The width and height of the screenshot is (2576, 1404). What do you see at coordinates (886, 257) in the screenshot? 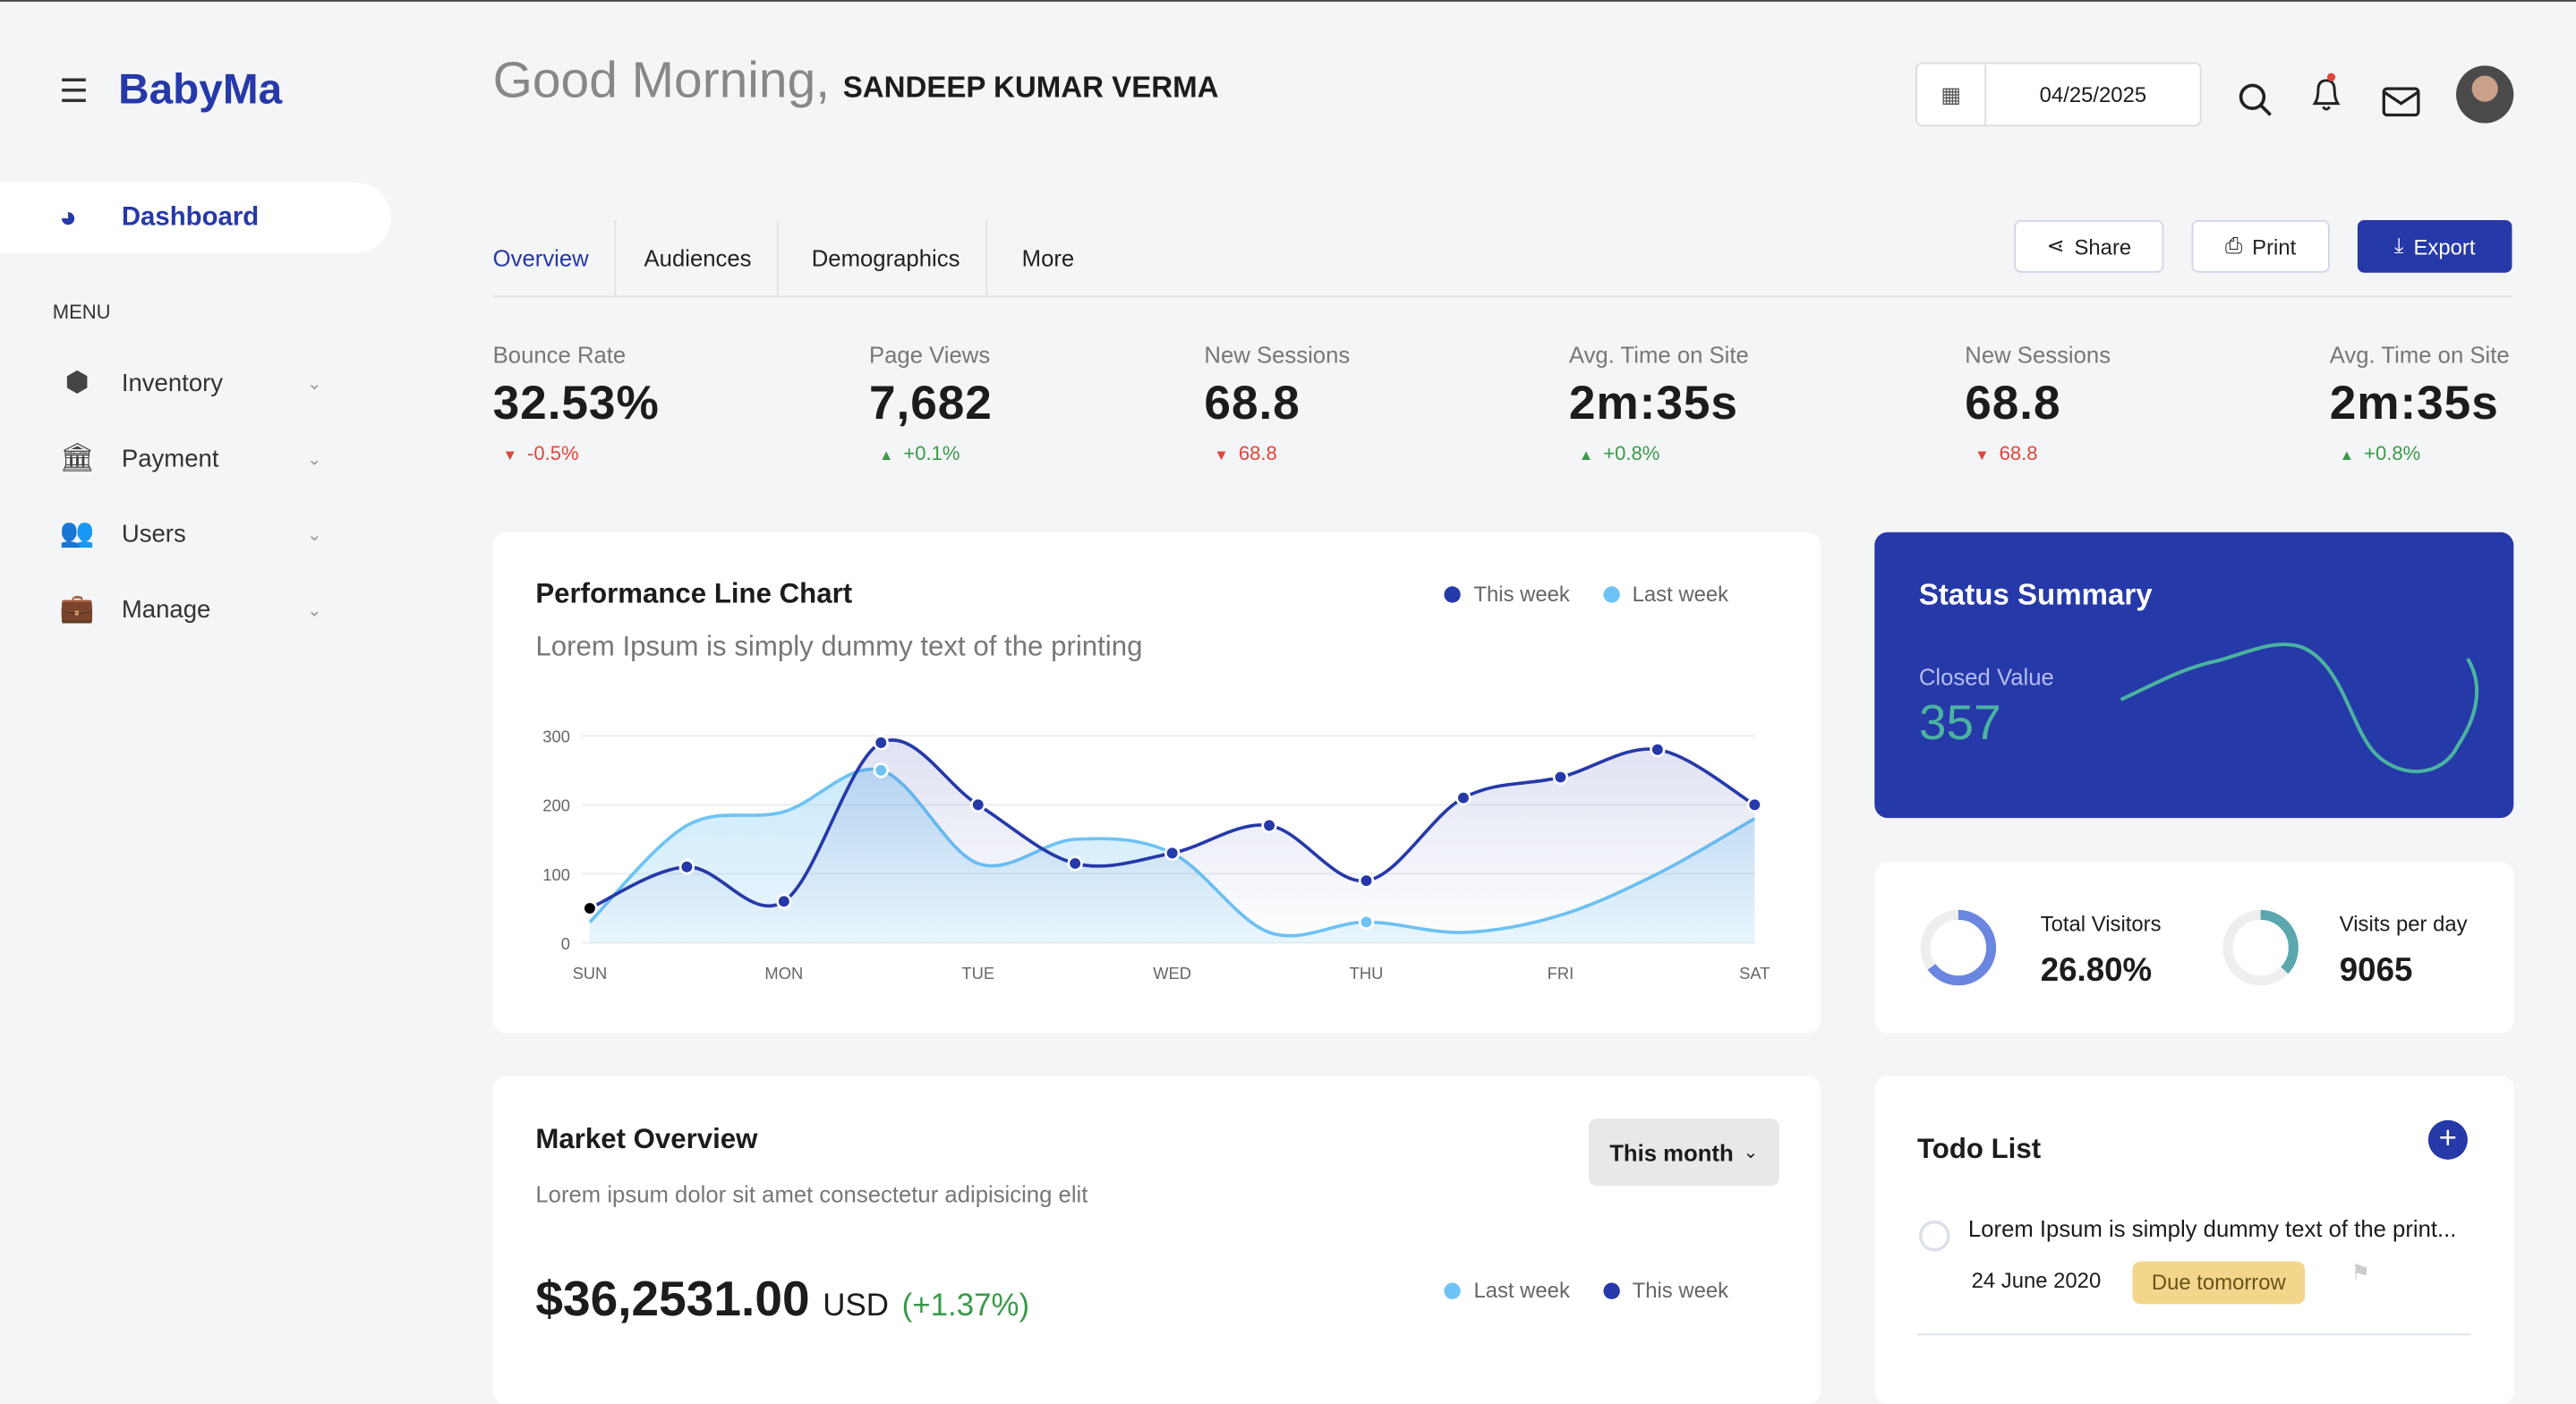
I see `tab-demographics: Demographics` at bounding box center [886, 257].